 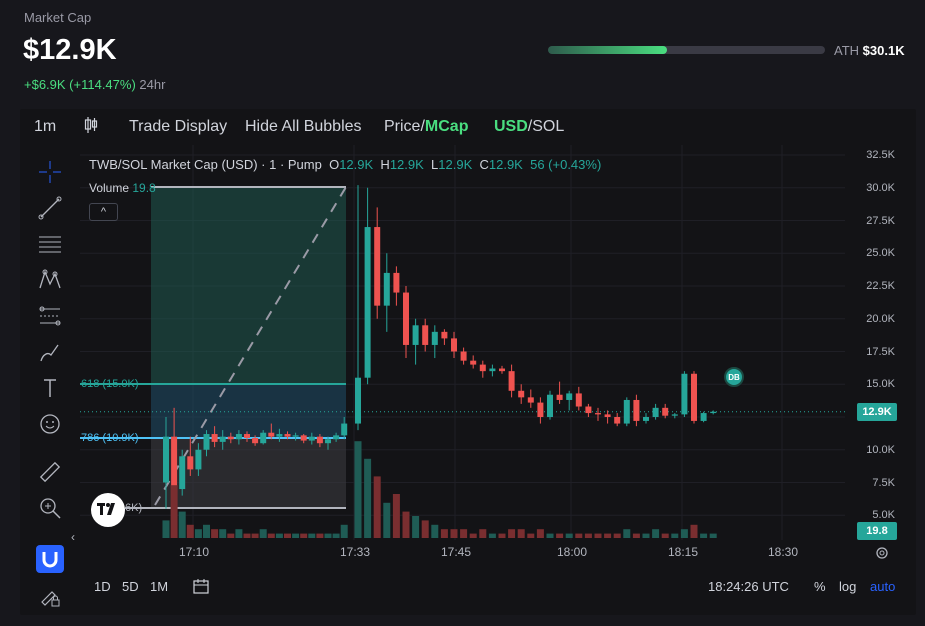 I want to click on tradingview-logo-icon, so click(x=108, y=510).